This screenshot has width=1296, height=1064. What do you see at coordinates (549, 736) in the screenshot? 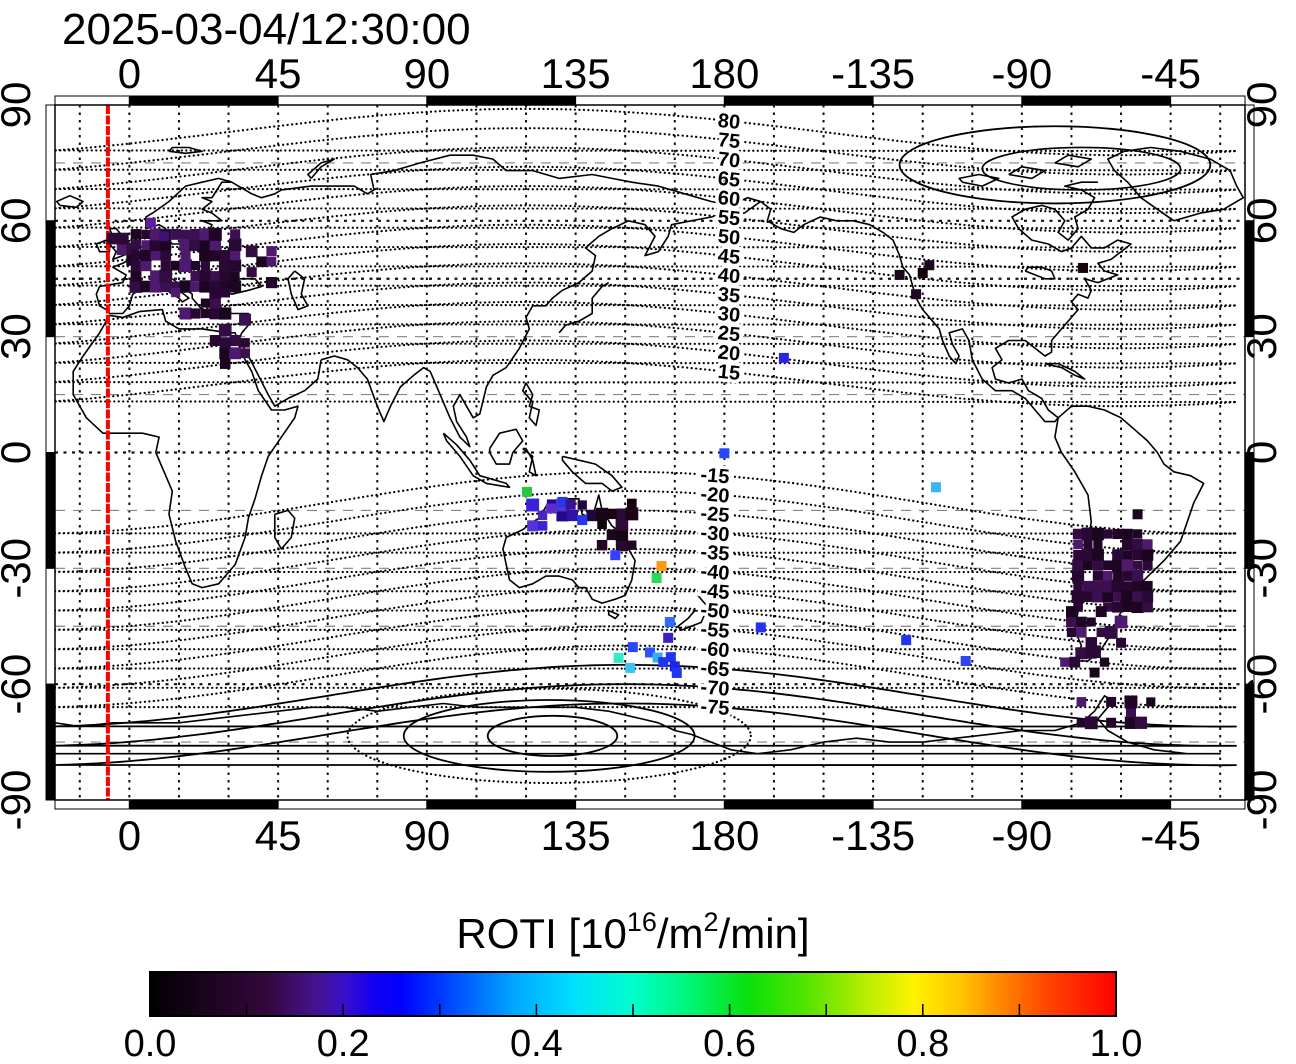
I see `south-polar-contour-dotted` at bounding box center [549, 736].